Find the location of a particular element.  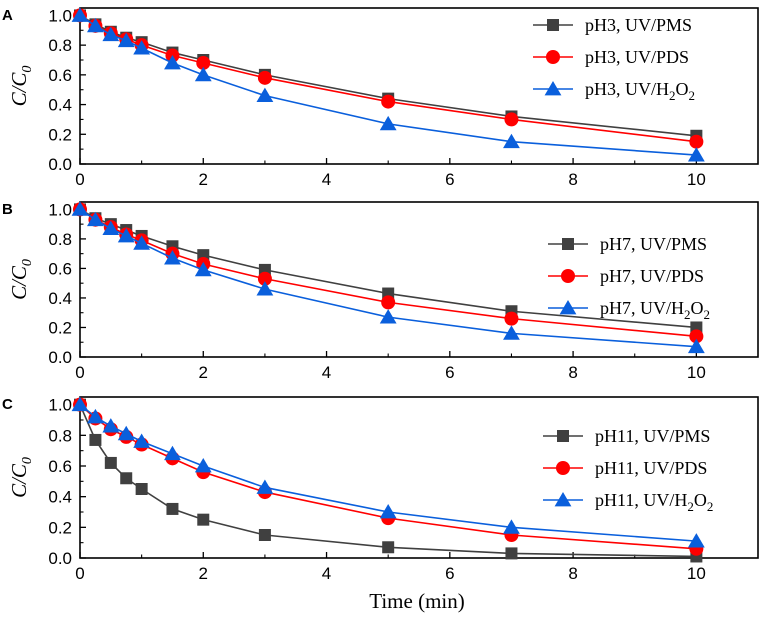

legend-label: pH7, UV/PDS is located at coordinates (652, 276).